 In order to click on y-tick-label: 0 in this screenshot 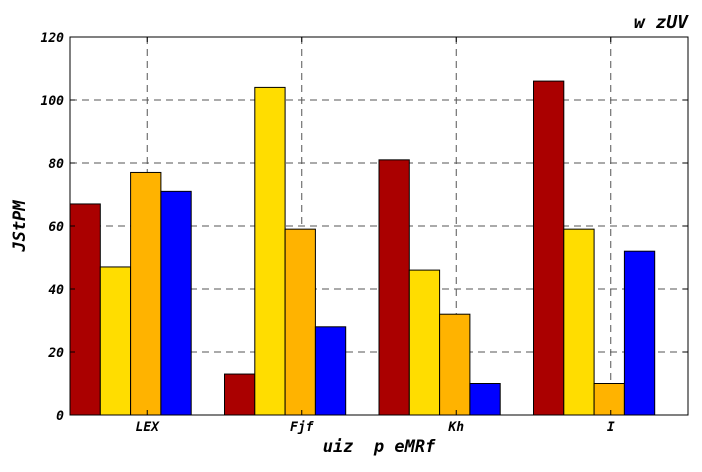, I will do `click(60, 416)`.